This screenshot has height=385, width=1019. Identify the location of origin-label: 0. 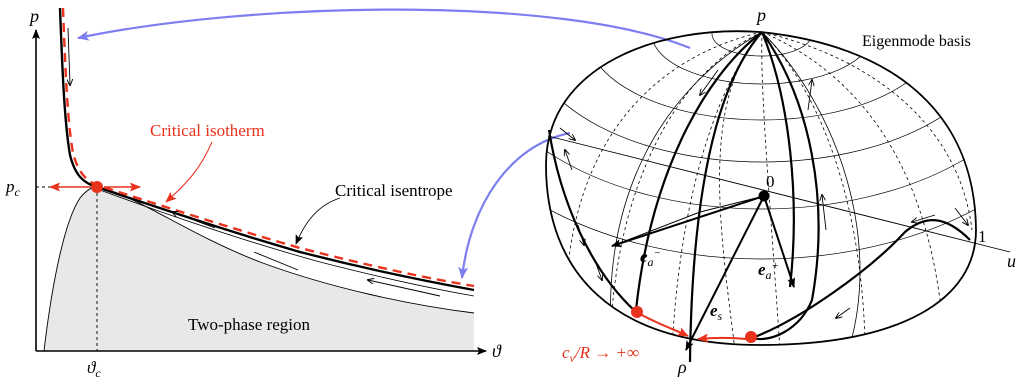
(770, 181).